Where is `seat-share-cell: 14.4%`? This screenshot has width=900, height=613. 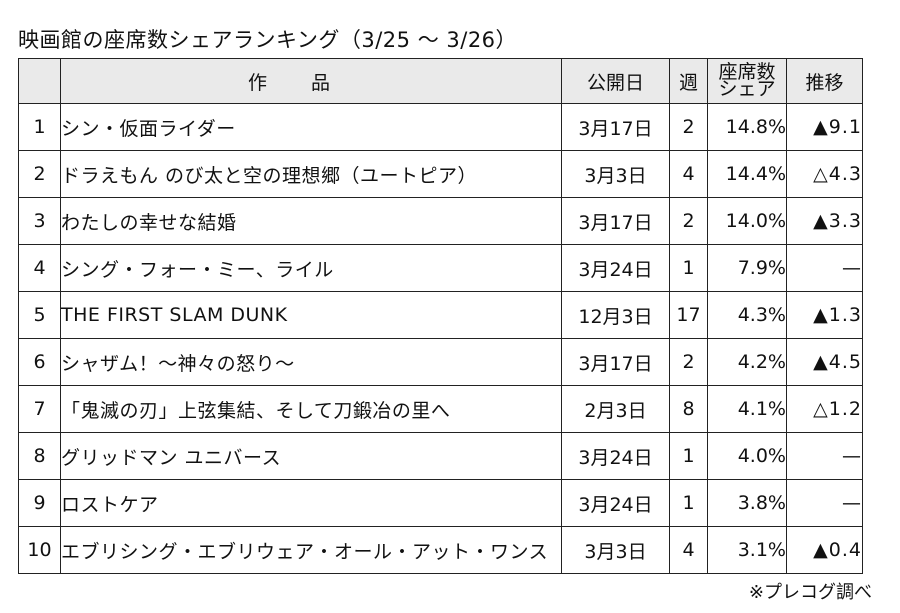 seat-share-cell: 14.4% is located at coordinates (747, 174).